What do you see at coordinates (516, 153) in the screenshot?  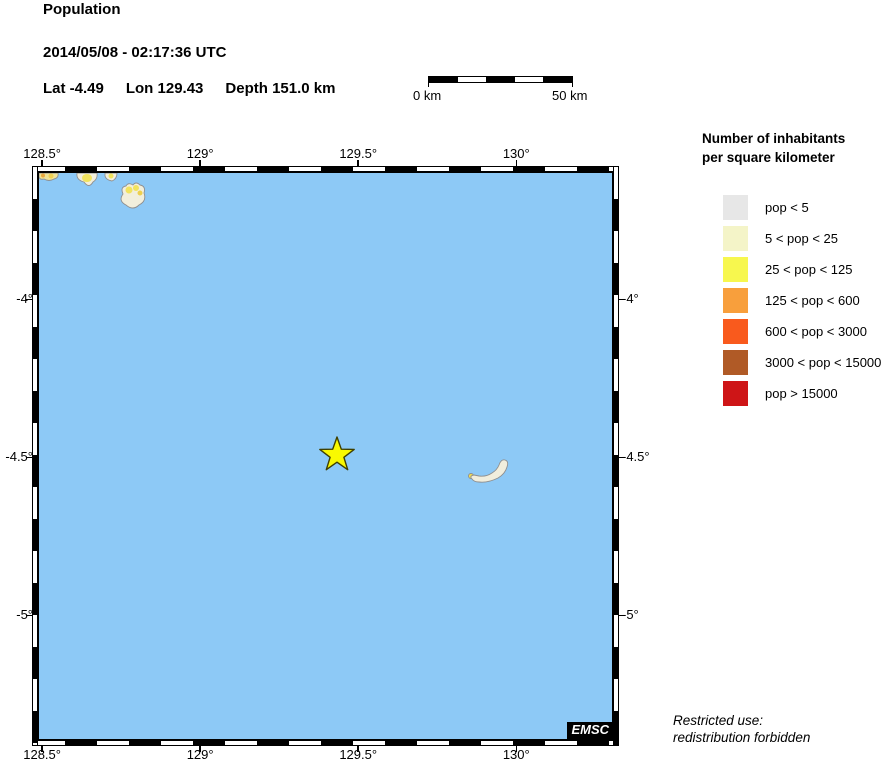 I see `axis-label-lon-top: 130°` at bounding box center [516, 153].